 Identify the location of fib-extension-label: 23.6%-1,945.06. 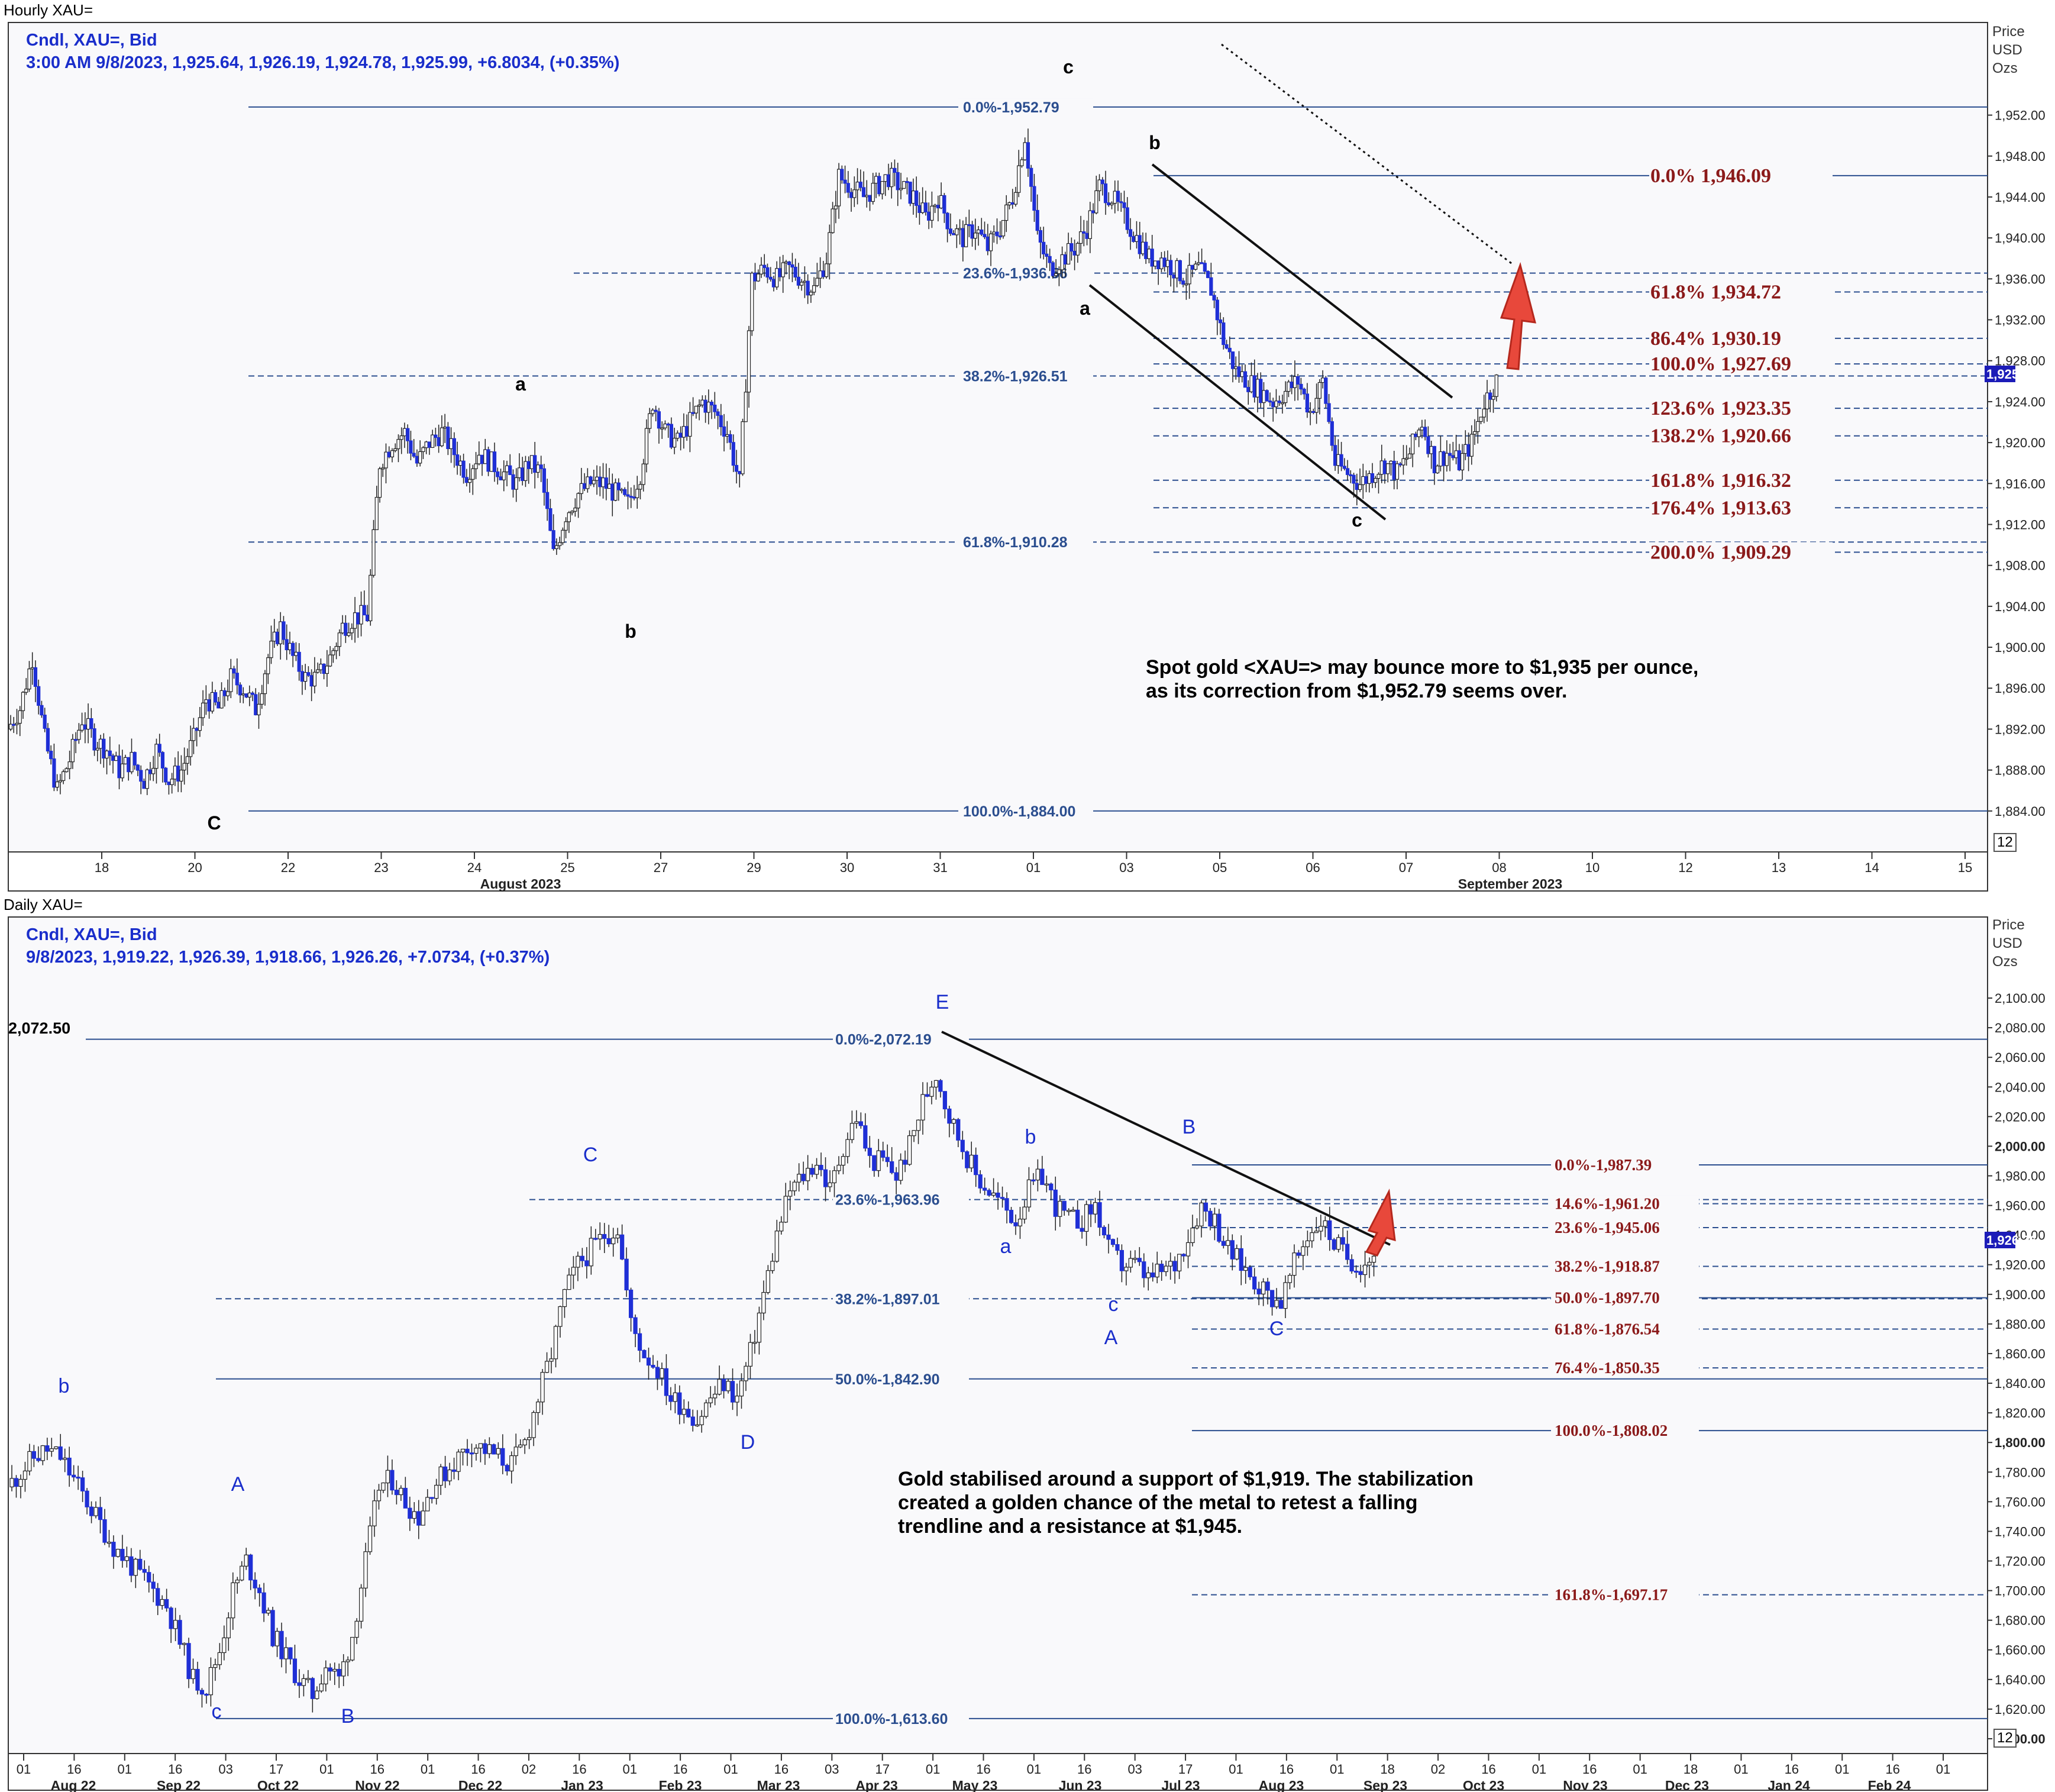
(1608, 1227).